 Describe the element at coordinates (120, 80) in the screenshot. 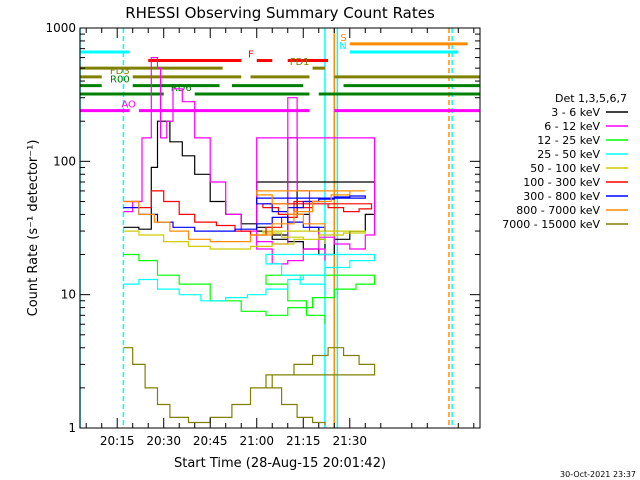

I see `flag-label-r00: R00` at that location.